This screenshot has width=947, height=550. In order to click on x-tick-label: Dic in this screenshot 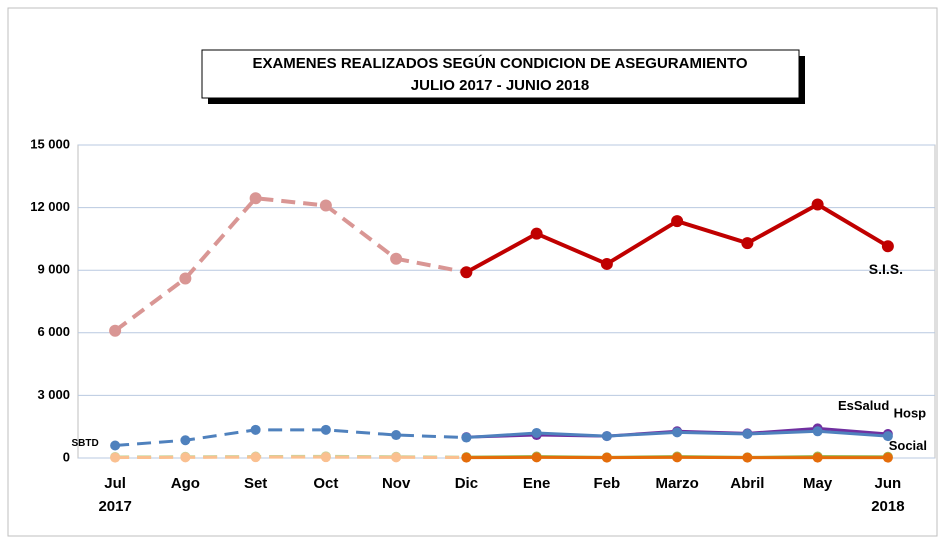, I will do `click(466, 483)`.